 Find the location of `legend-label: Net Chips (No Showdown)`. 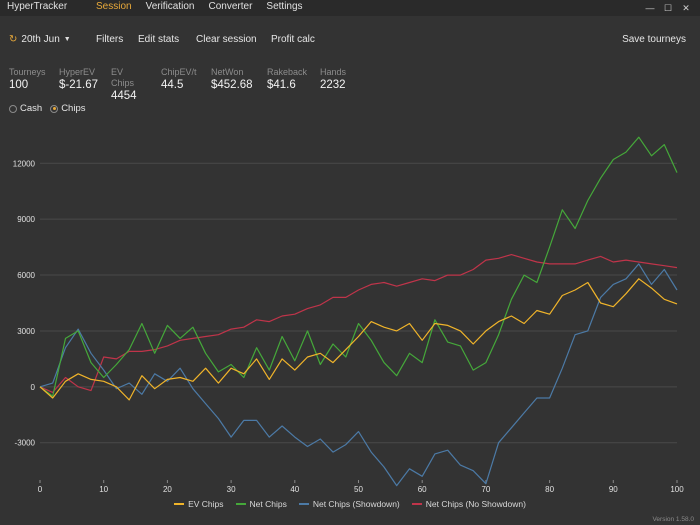

legend-label: Net Chips (No Showdown) is located at coordinates (475, 504).